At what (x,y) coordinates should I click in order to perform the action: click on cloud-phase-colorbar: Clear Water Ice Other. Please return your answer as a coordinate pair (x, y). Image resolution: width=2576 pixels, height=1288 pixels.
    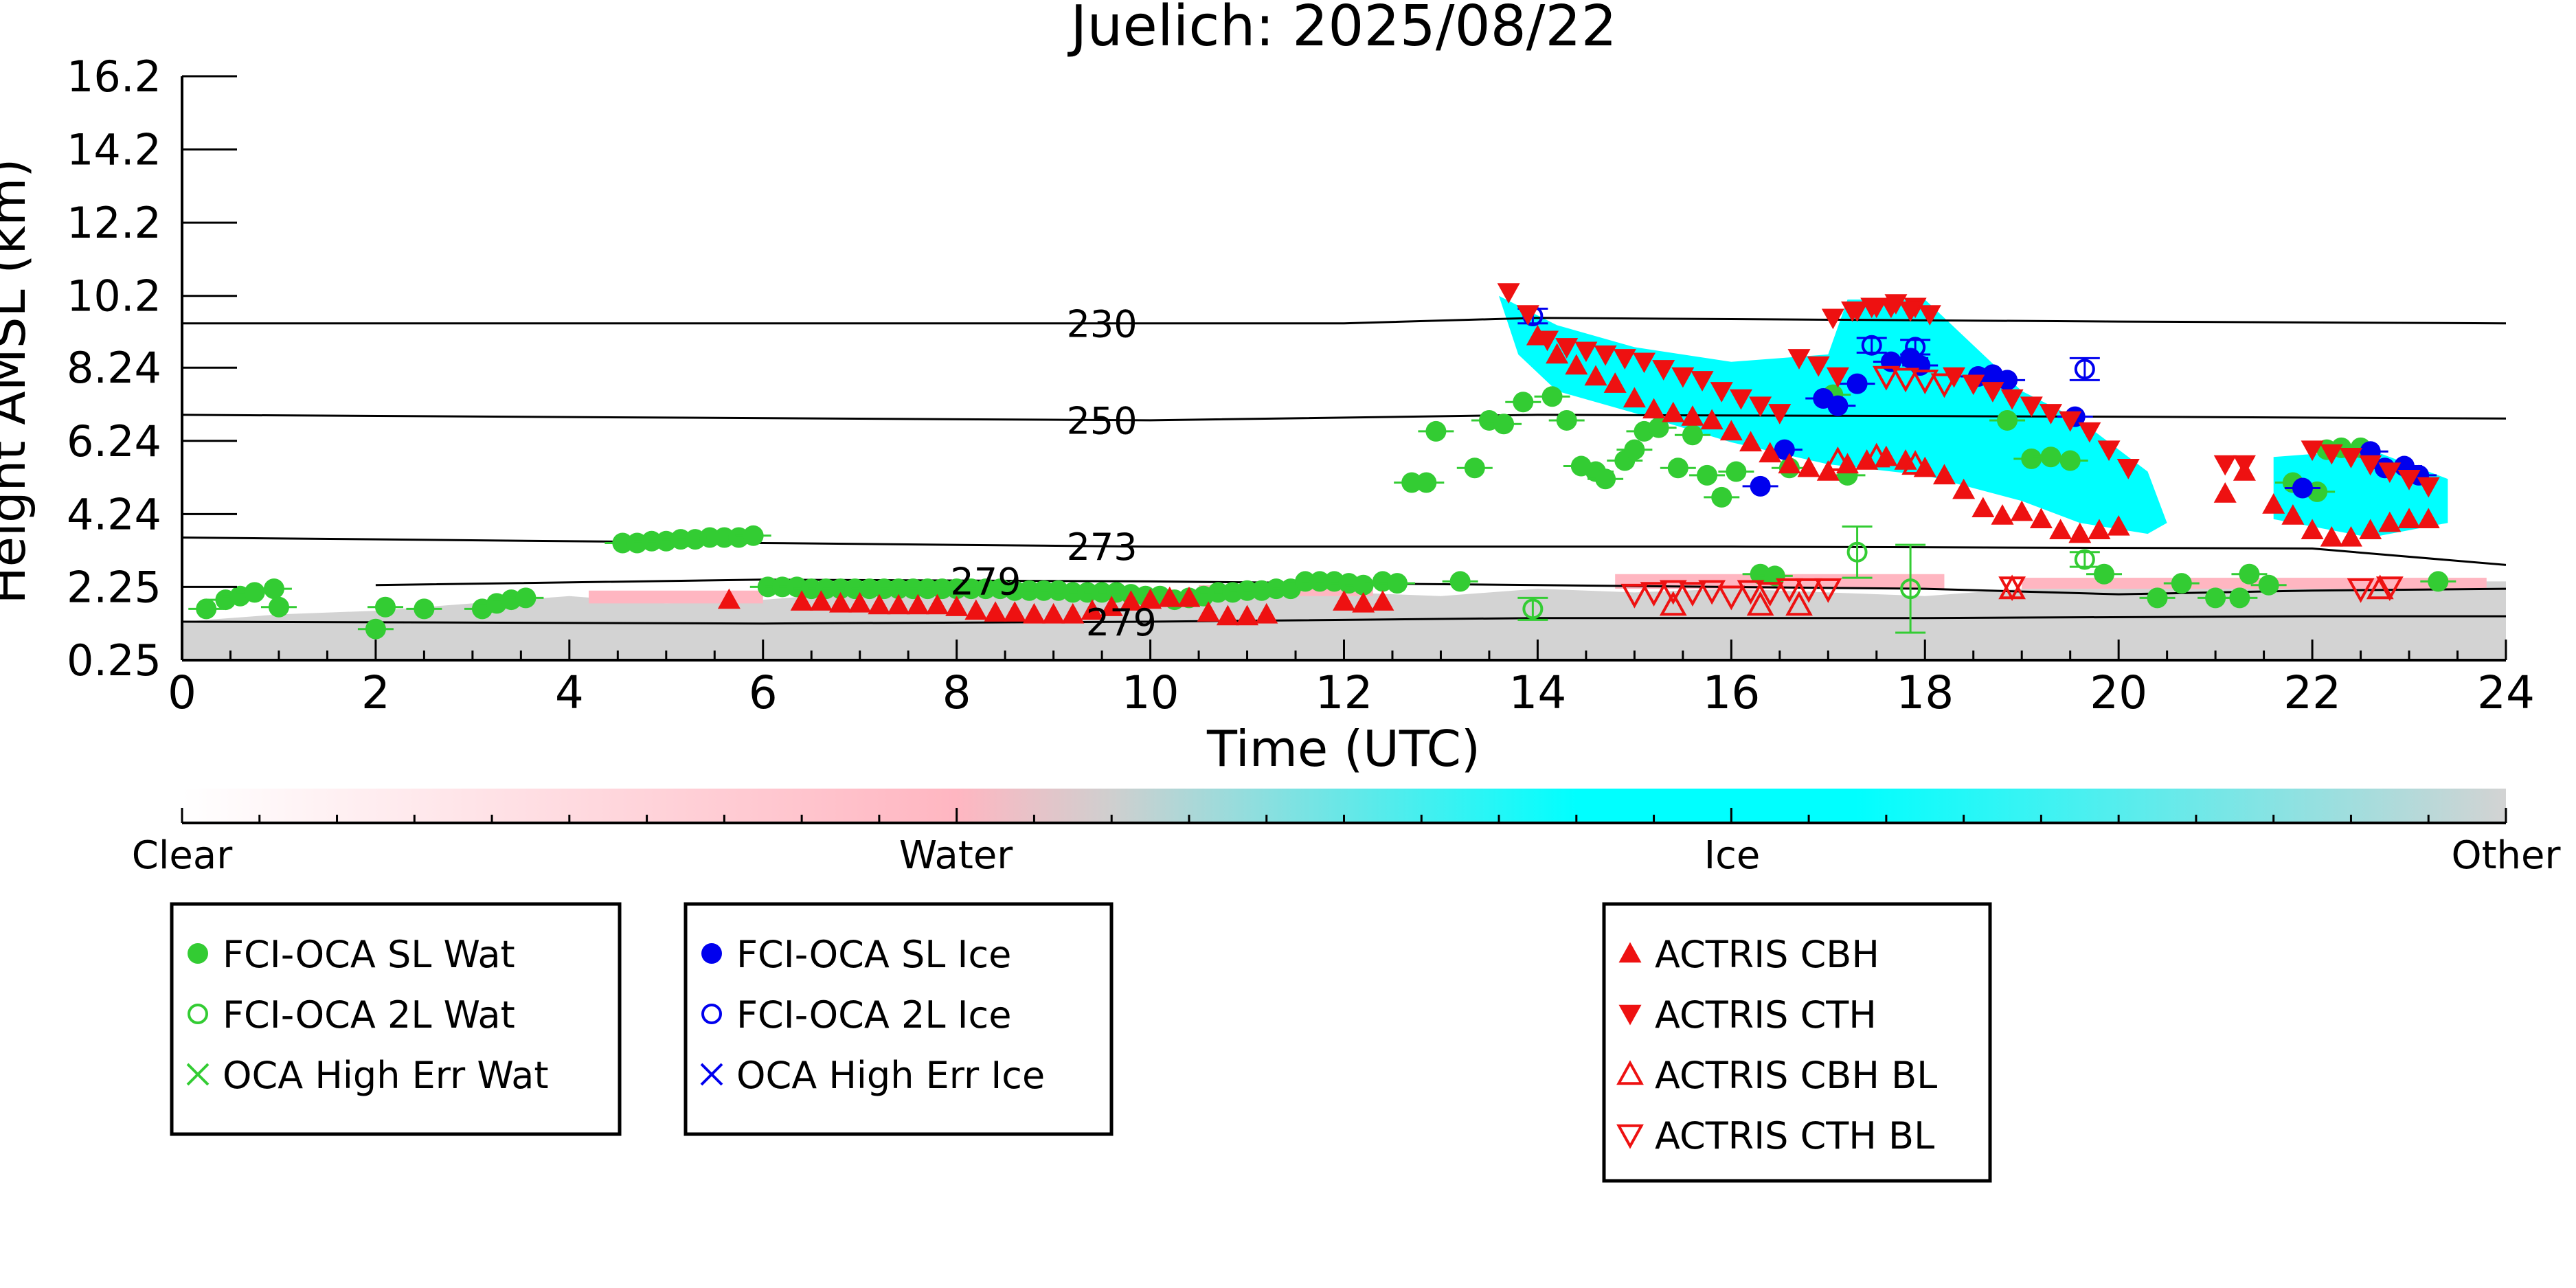
    Looking at the image, I should click on (1346, 833).